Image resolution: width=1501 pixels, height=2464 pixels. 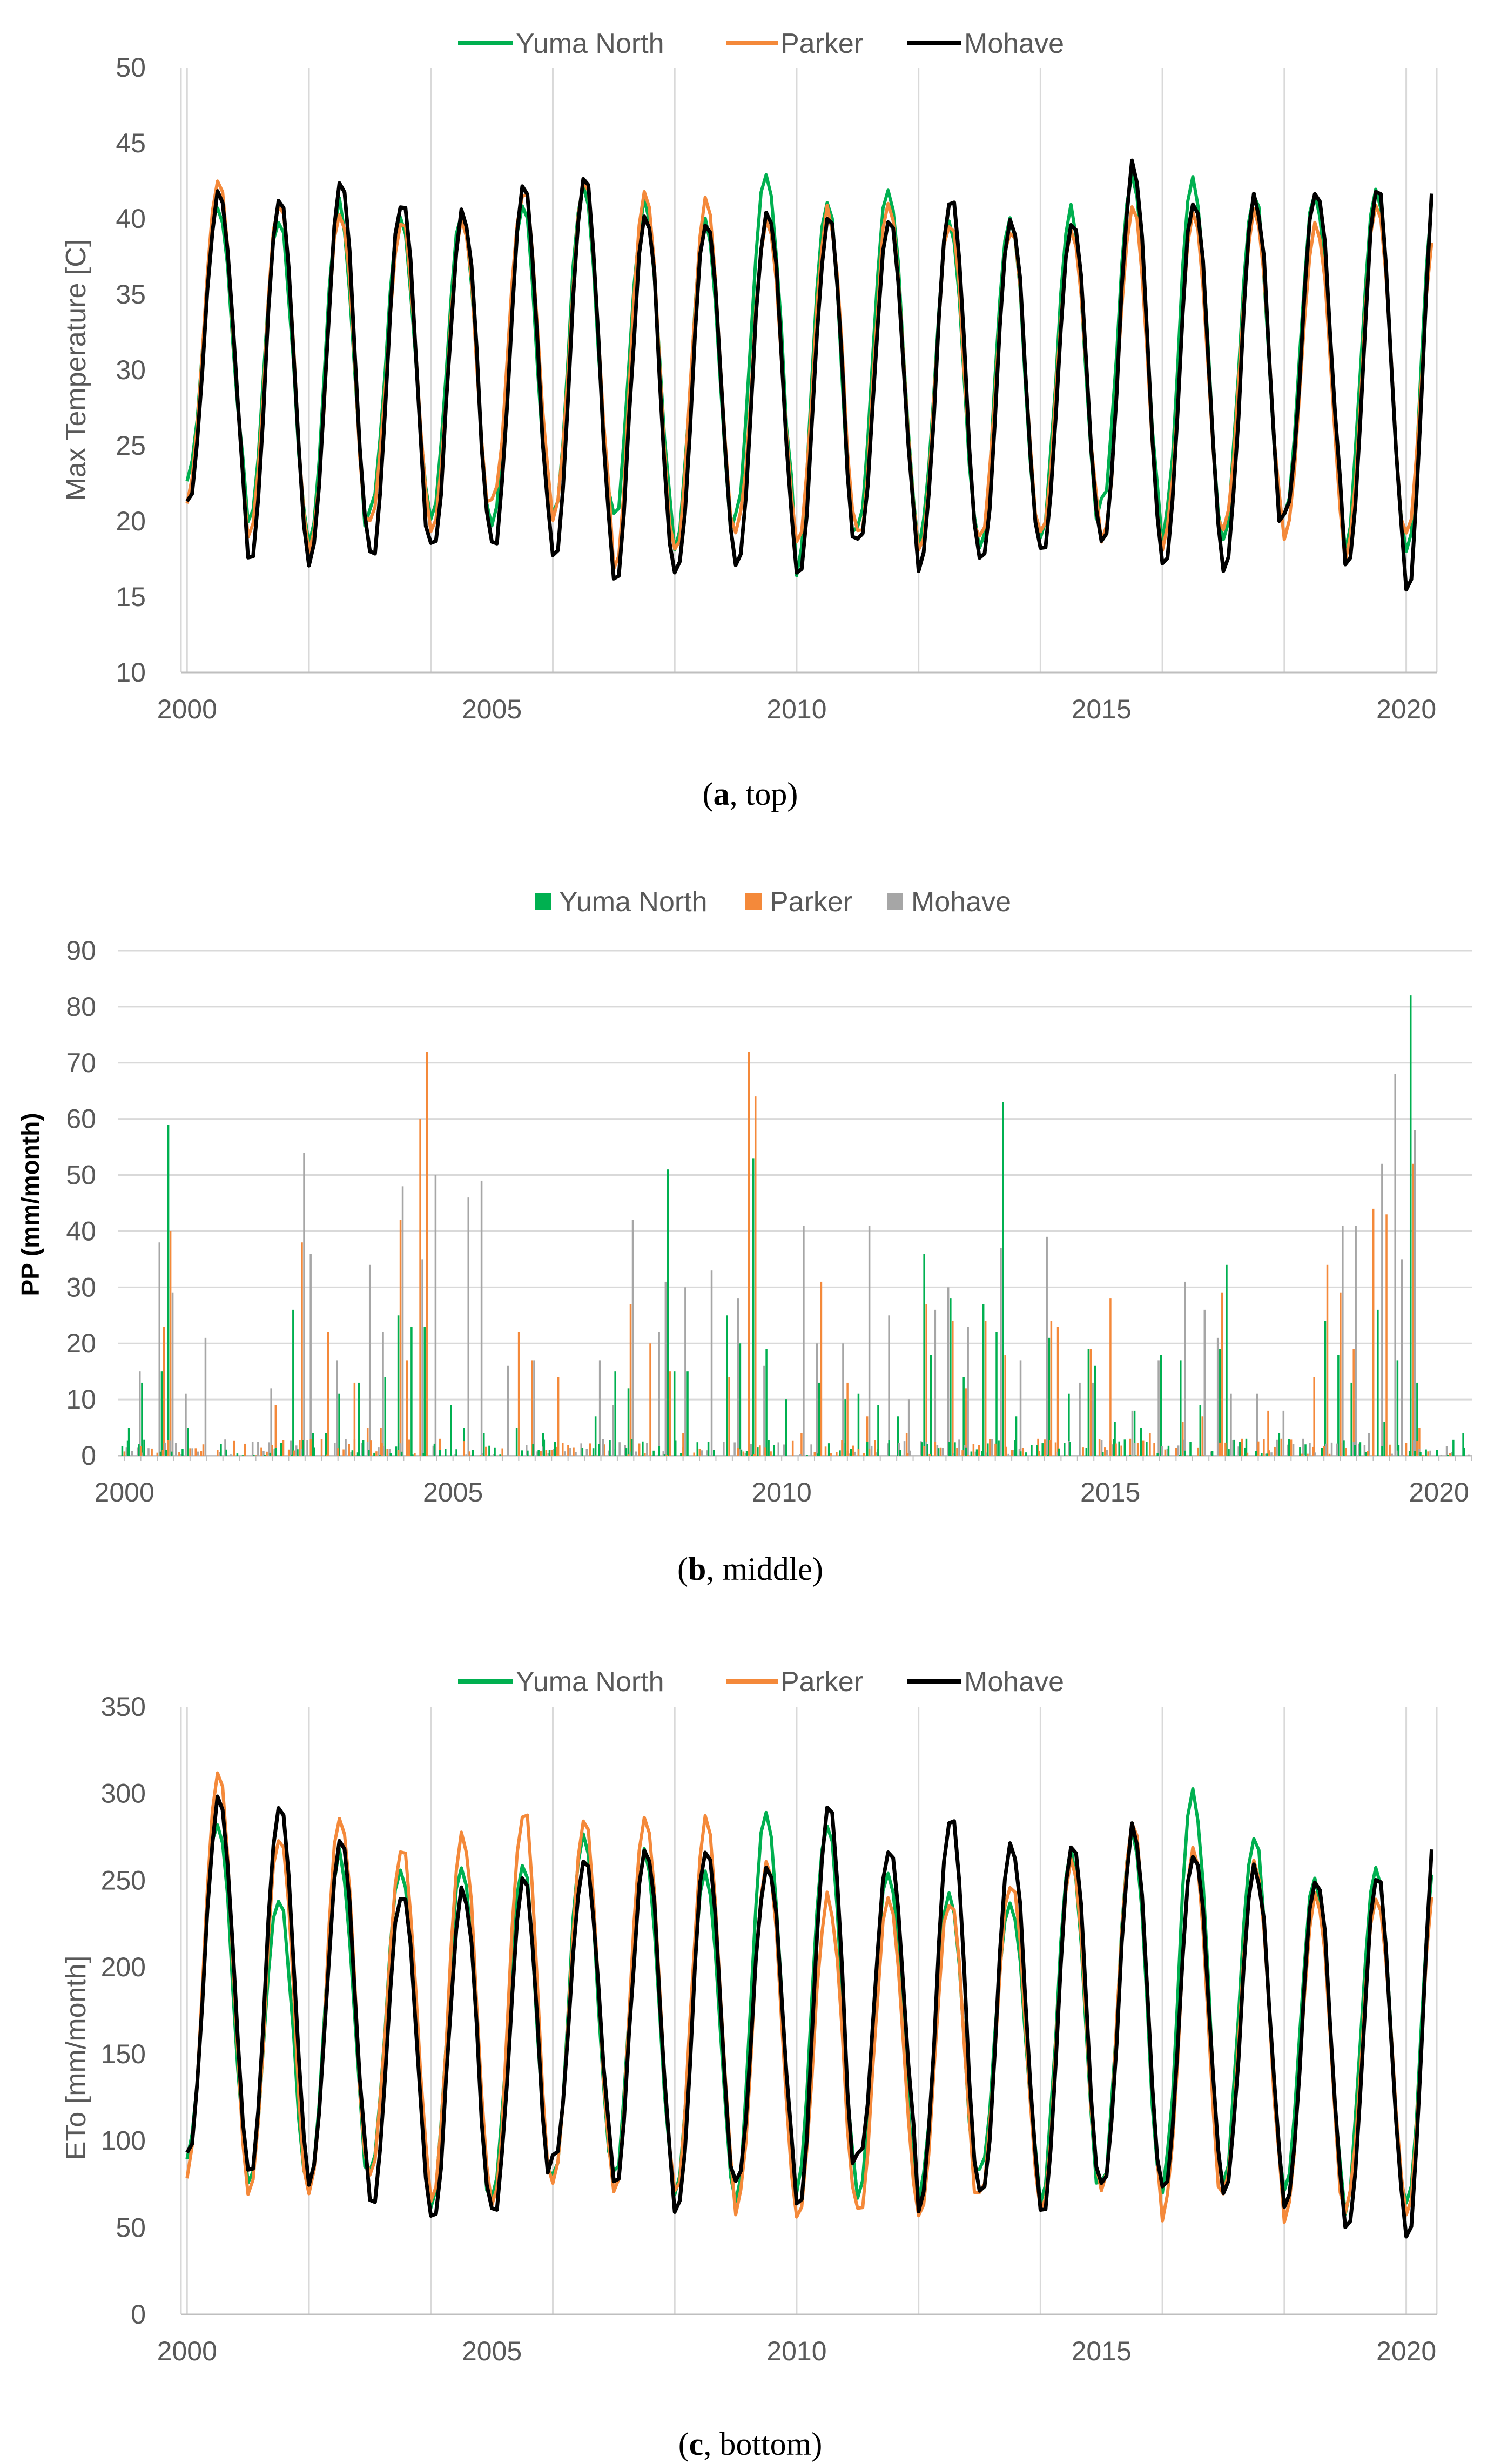 I want to click on legend-yuma-north-label-b: Yuma North, so click(x=633, y=902).